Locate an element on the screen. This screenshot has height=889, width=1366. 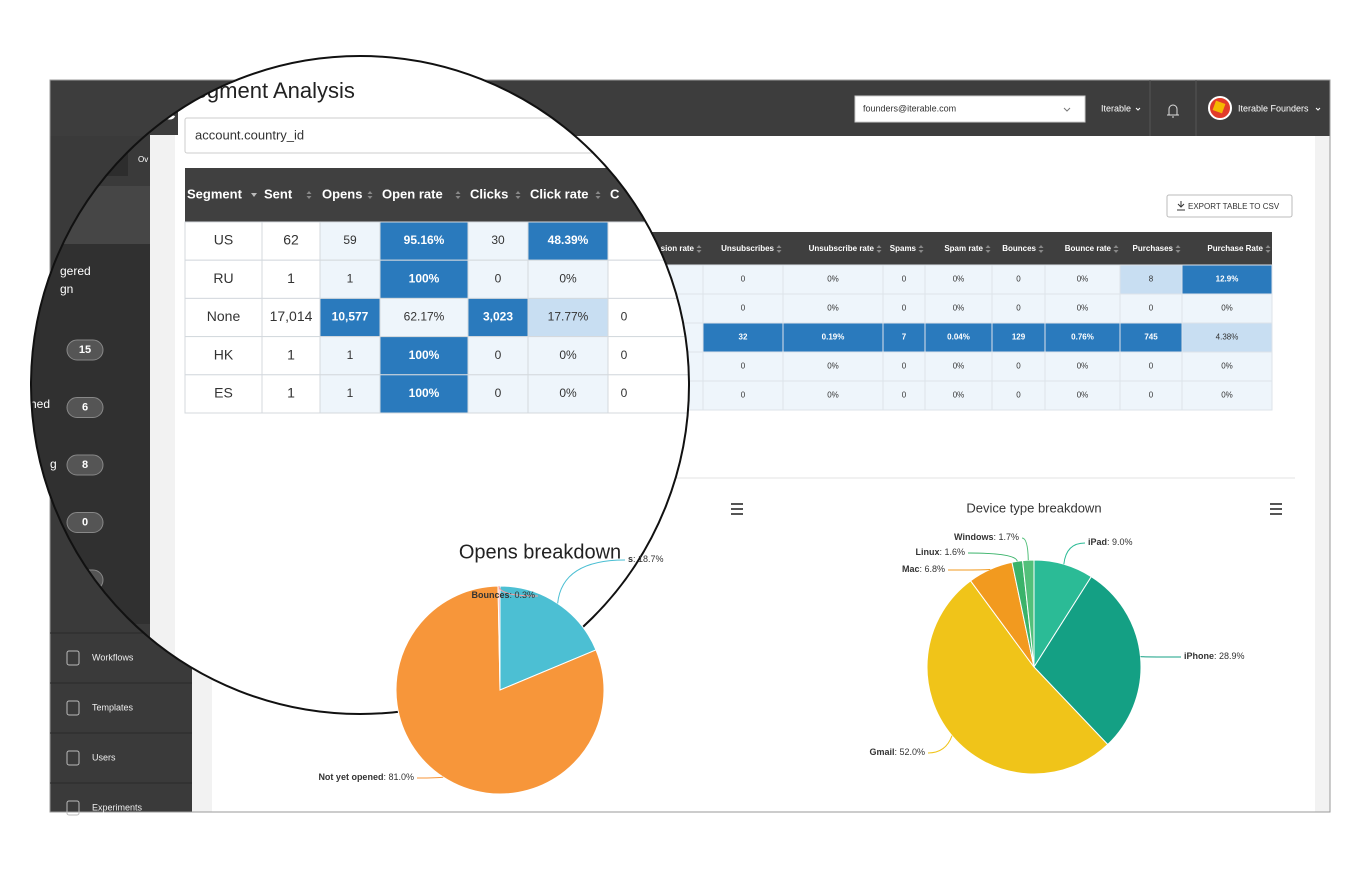
field-input-text: account.country_id is located at coordinates (249, 134).